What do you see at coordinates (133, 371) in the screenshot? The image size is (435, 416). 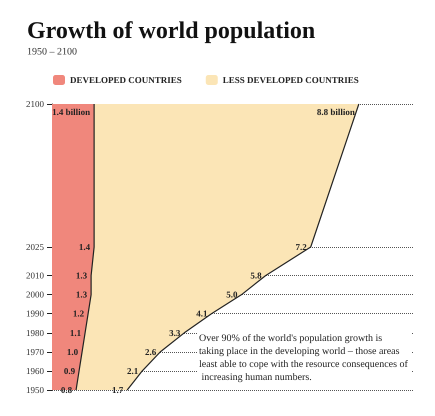 I see `data-label: 2.1` at bounding box center [133, 371].